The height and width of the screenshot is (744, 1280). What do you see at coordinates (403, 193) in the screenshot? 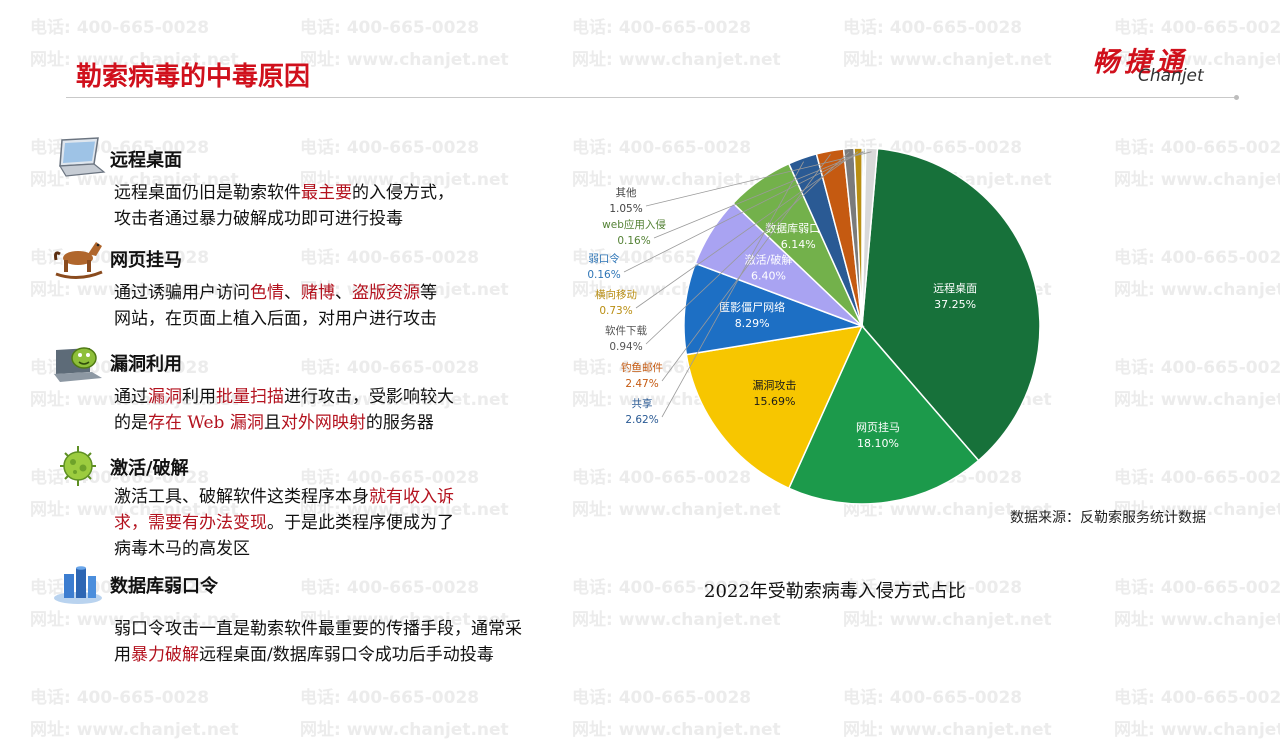
I see `body-text: 的入侵方式，` at bounding box center [403, 193].